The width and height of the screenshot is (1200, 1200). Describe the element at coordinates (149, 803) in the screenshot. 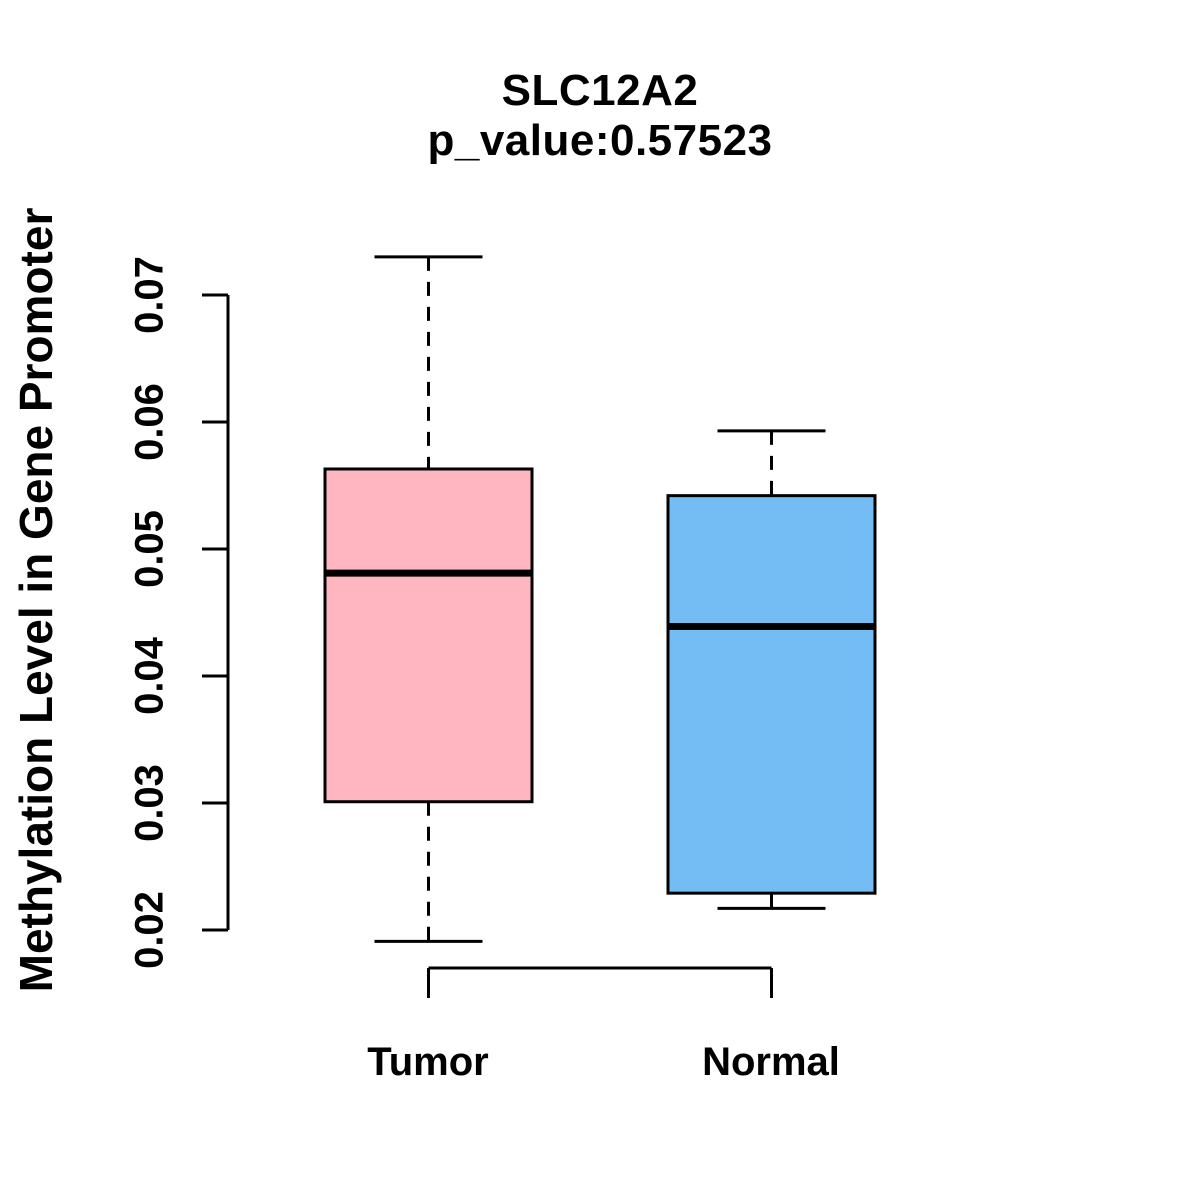

I see `y-tick-label: 0.03` at that location.